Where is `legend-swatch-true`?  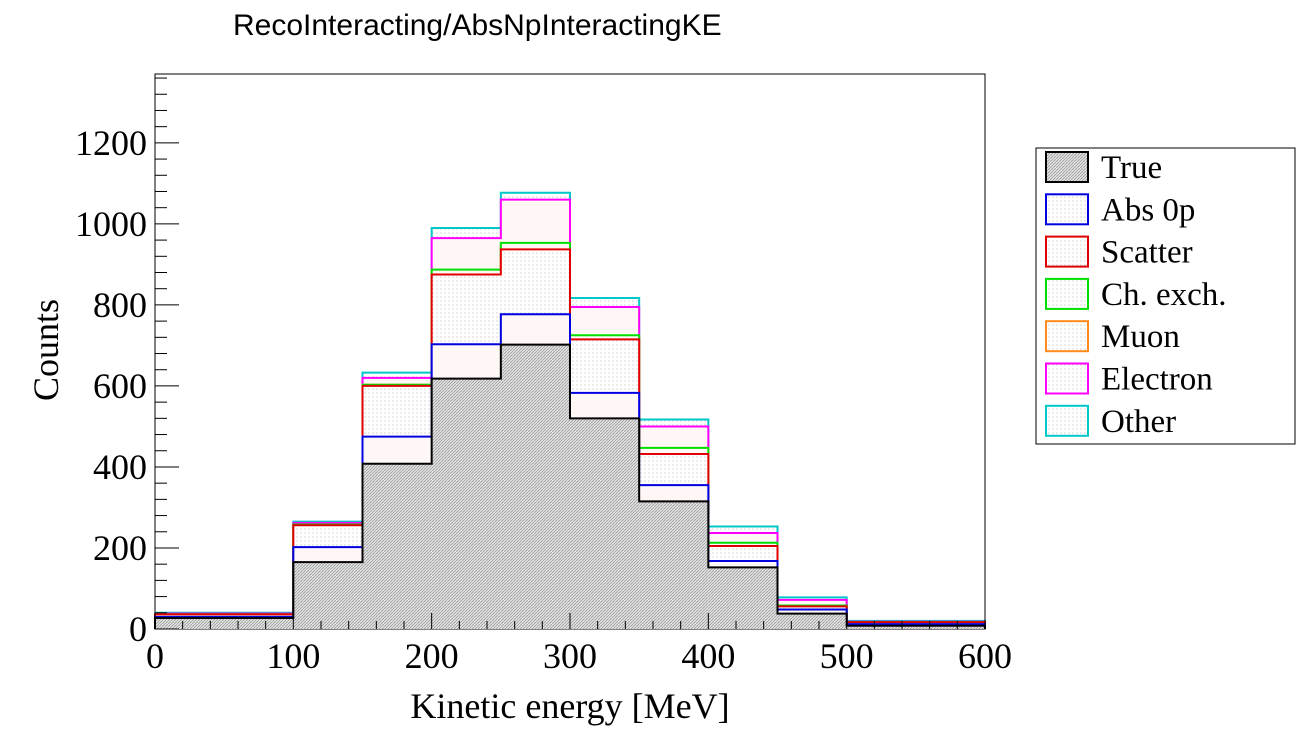 legend-swatch-true is located at coordinates (1067, 167).